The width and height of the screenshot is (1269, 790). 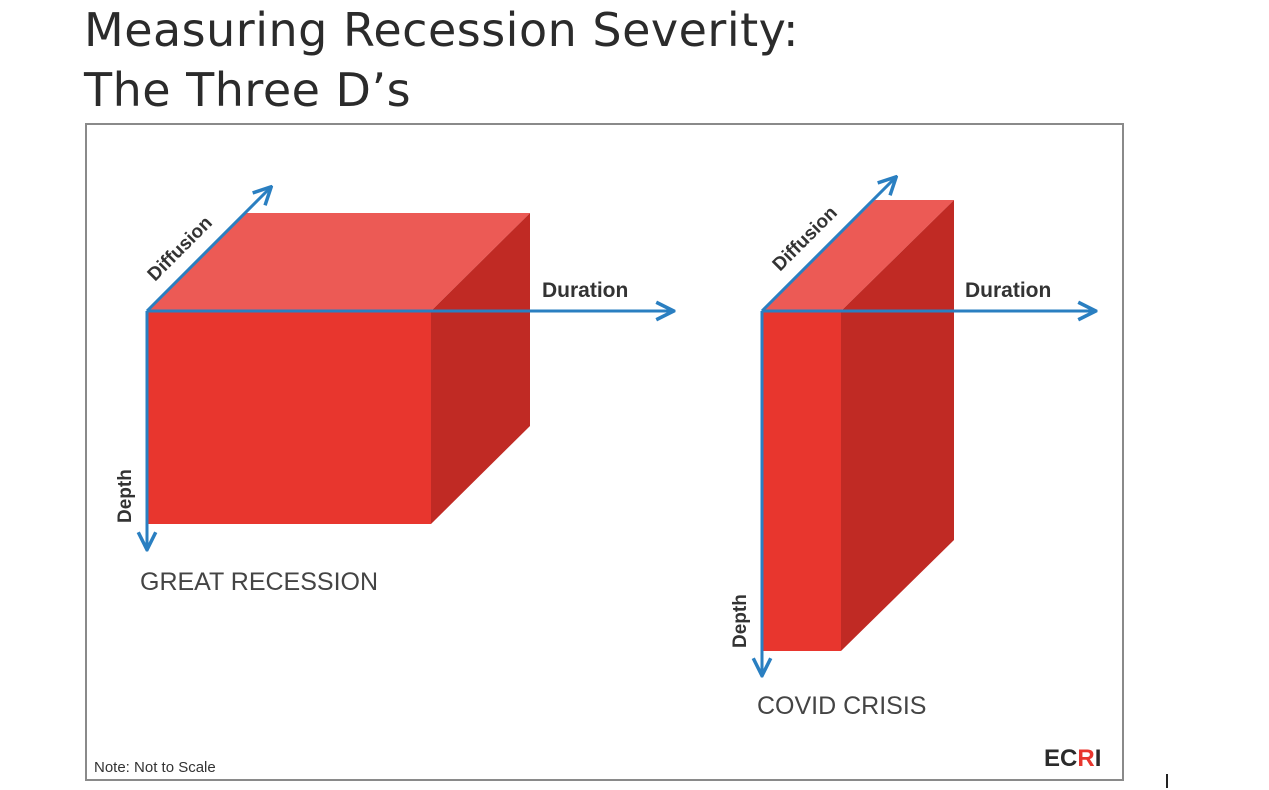 I want to click on great-recession-cube, so click(x=338, y=368).